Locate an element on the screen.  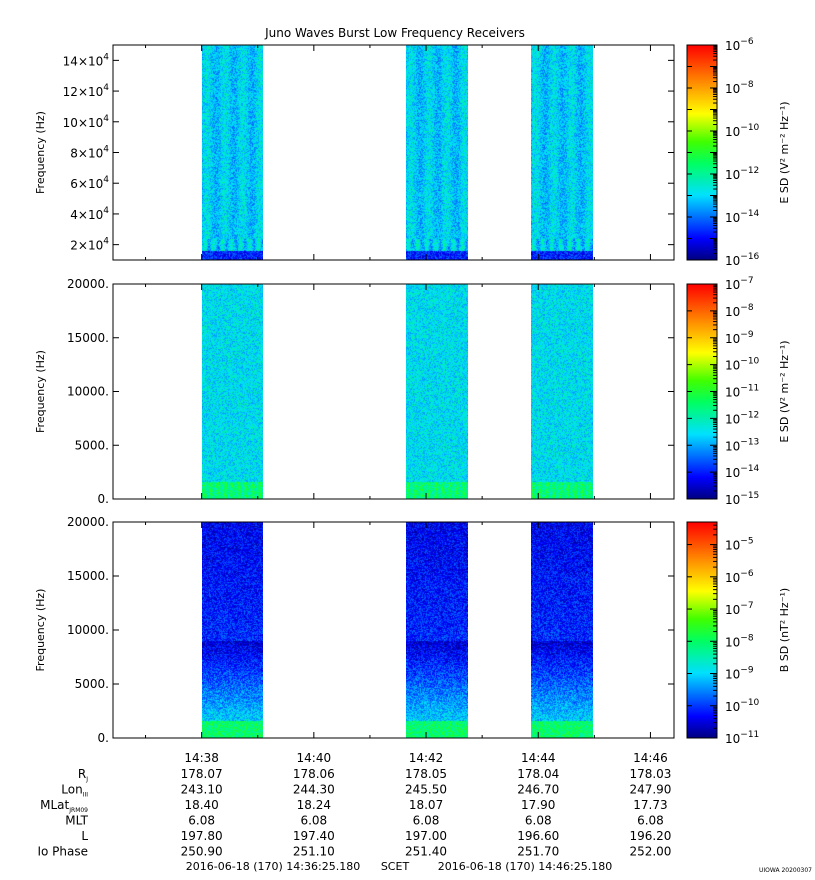
chart-title: Juno Waves Burst Low Frequency Receivers is located at coordinates (394, 33).